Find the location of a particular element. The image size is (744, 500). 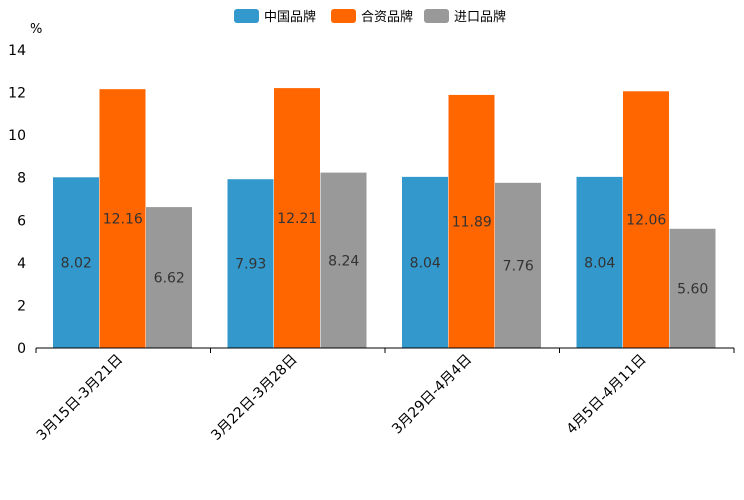

data-label: 12.21 is located at coordinates (297, 219).